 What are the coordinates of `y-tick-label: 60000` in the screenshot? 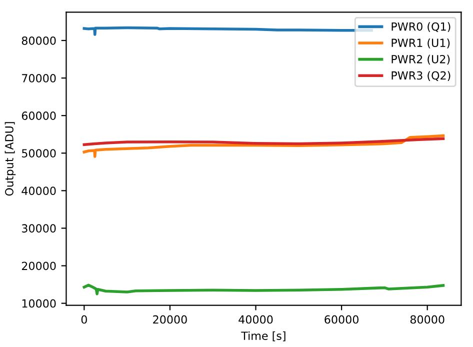 It's located at (39, 116).